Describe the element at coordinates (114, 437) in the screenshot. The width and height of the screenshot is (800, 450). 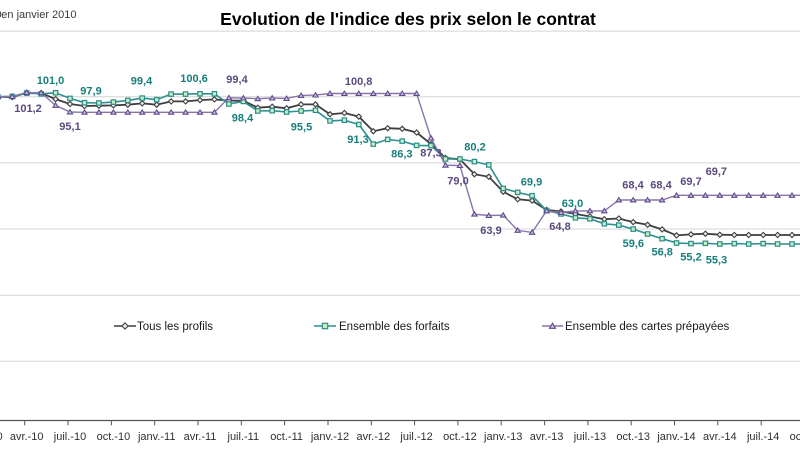
I see `svg-text: oct.-10` at that location.